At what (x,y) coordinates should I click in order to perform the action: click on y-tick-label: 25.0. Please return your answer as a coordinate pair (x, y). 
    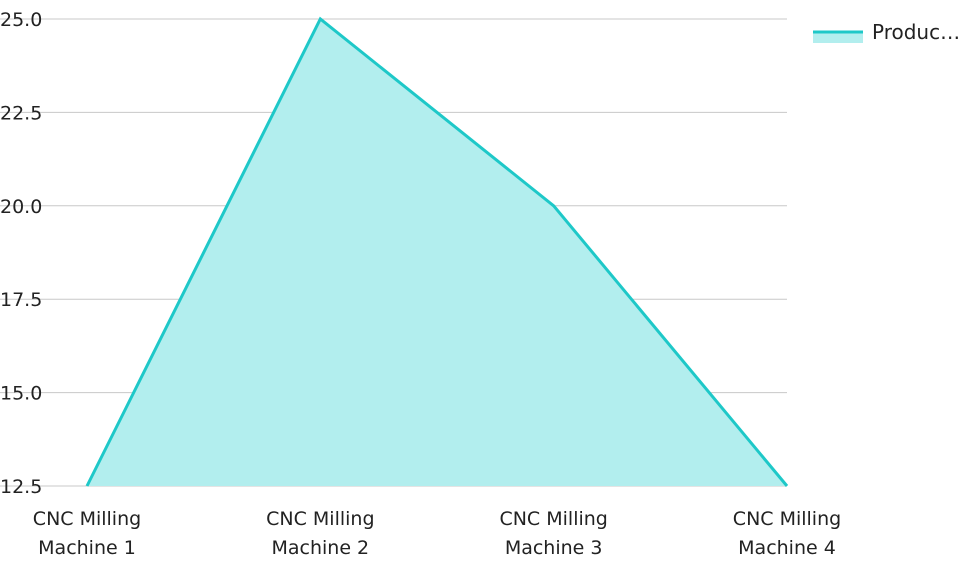
    Looking at the image, I should click on (21, 20).